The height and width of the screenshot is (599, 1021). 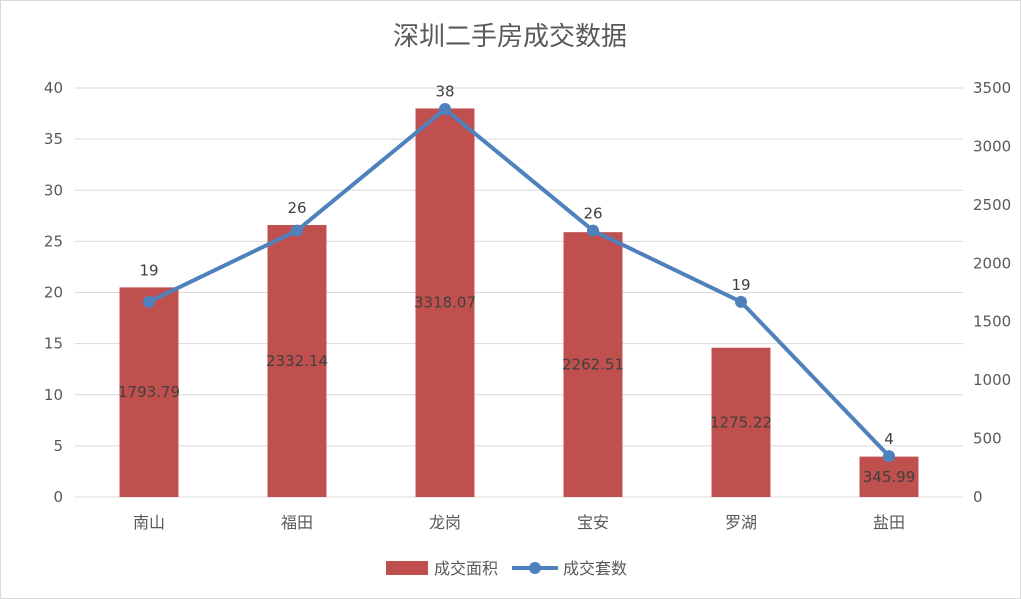 I want to click on legend-line-label: 成交套数, so click(x=595, y=568).